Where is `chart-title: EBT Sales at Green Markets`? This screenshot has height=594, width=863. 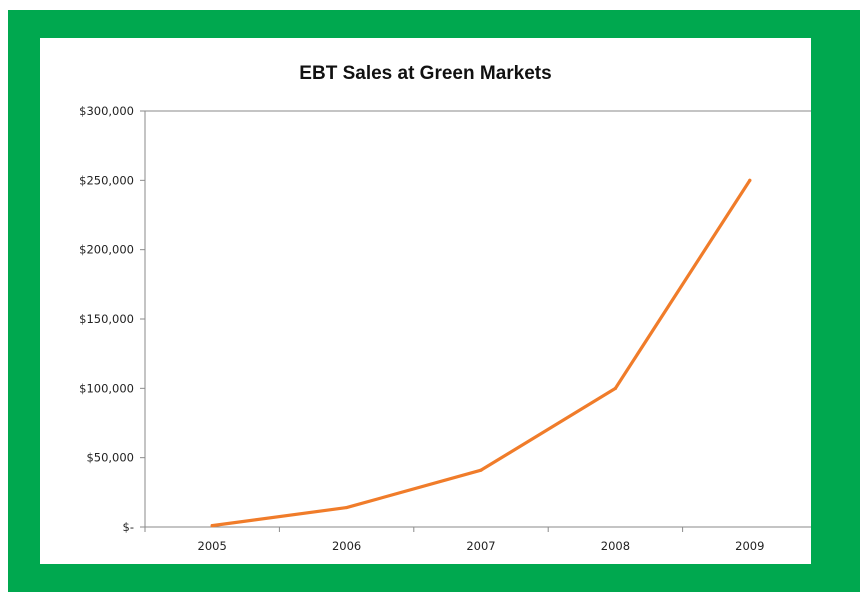 chart-title: EBT Sales at Green Markets is located at coordinates (425, 73).